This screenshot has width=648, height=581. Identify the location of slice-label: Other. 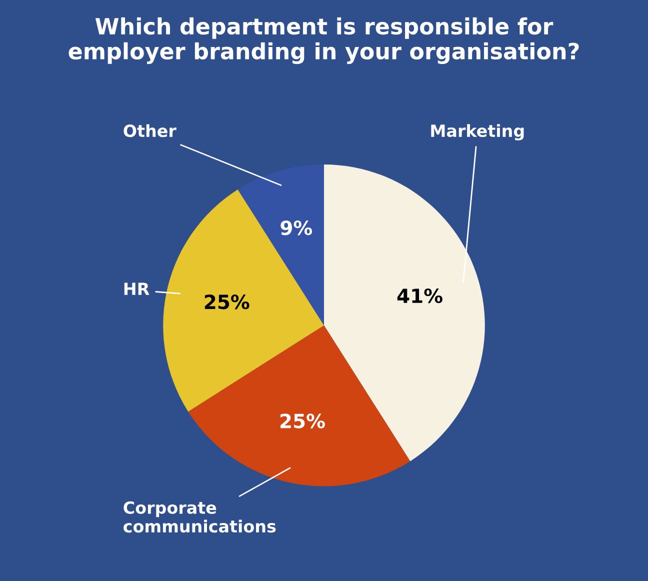
(150, 131).